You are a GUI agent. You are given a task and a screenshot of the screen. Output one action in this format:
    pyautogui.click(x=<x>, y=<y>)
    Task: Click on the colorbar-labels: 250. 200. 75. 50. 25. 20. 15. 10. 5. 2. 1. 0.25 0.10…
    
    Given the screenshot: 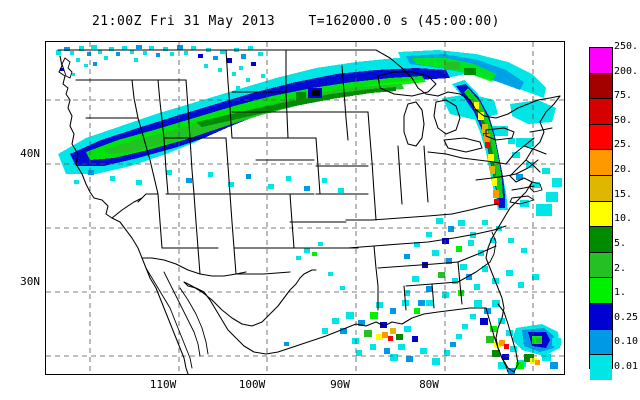 What is the action you would take?
    pyautogui.click(x=627, y=207)
    